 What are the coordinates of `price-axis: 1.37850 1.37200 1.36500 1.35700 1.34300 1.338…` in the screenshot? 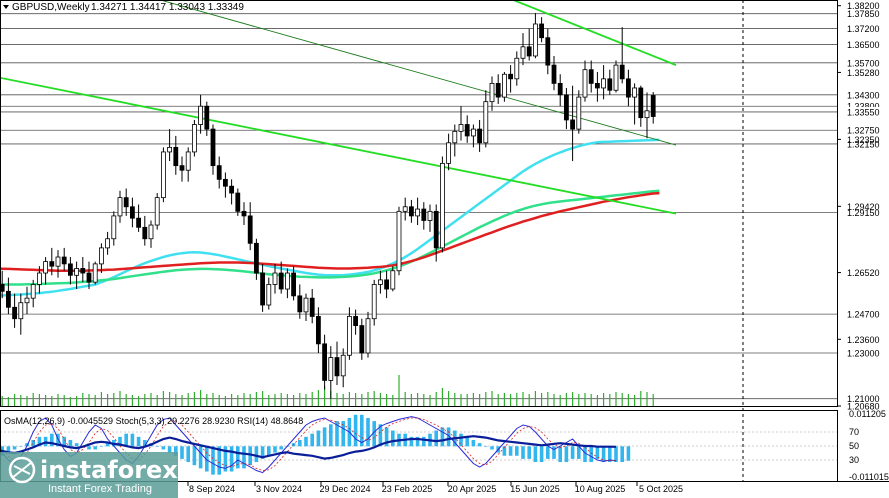 It's located at (862, 206).